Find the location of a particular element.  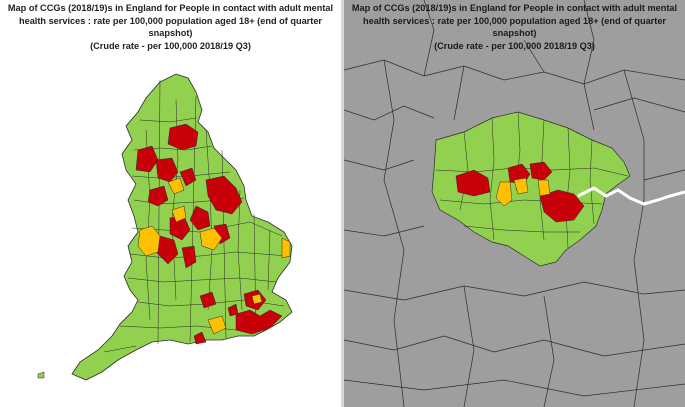

london-ccg-boundaries is located at coordinates (532, 180).